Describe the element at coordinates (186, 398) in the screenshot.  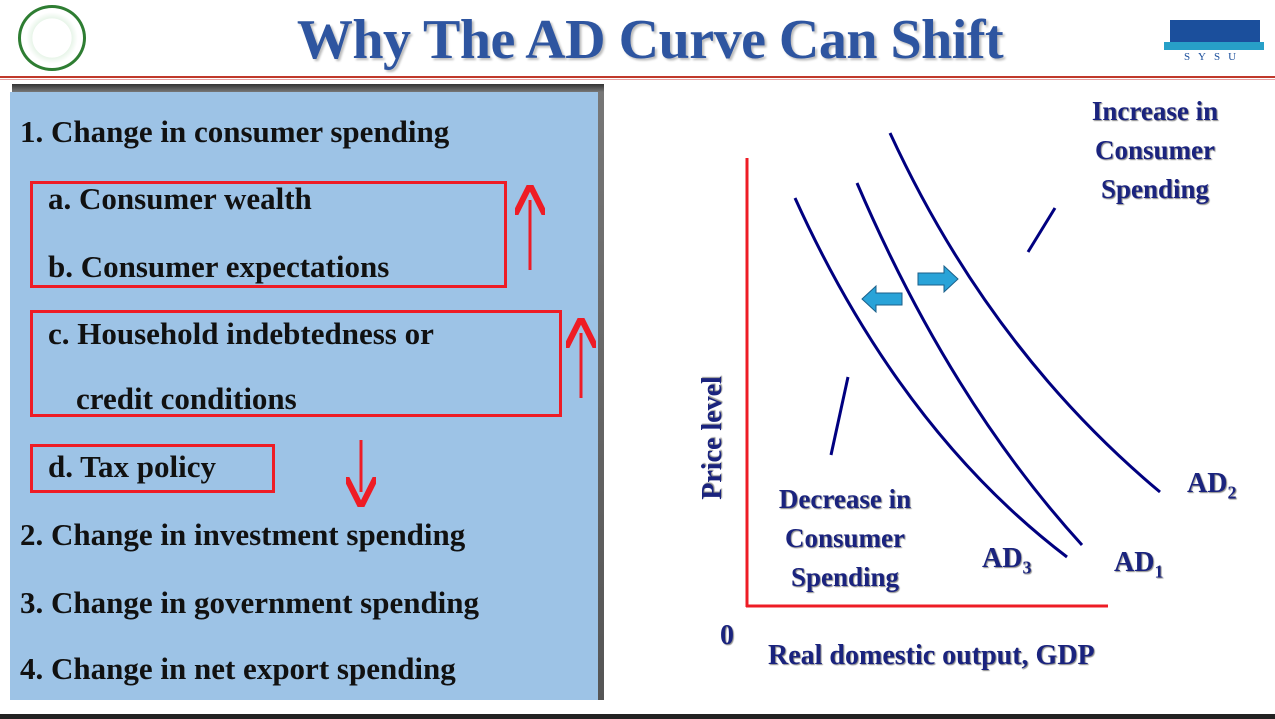
I see `list-item-credit: credit conditions` at that location.